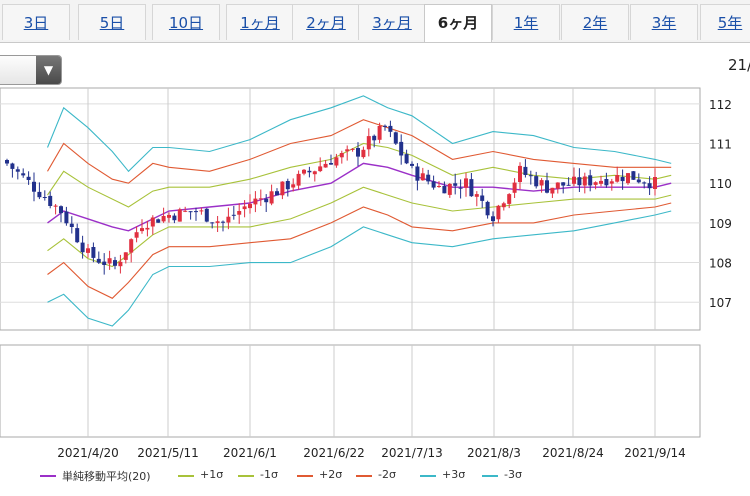 This screenshot has height=496, width=750. I want to click on legend-label: 単純移動平均(20), so click(106, 476).